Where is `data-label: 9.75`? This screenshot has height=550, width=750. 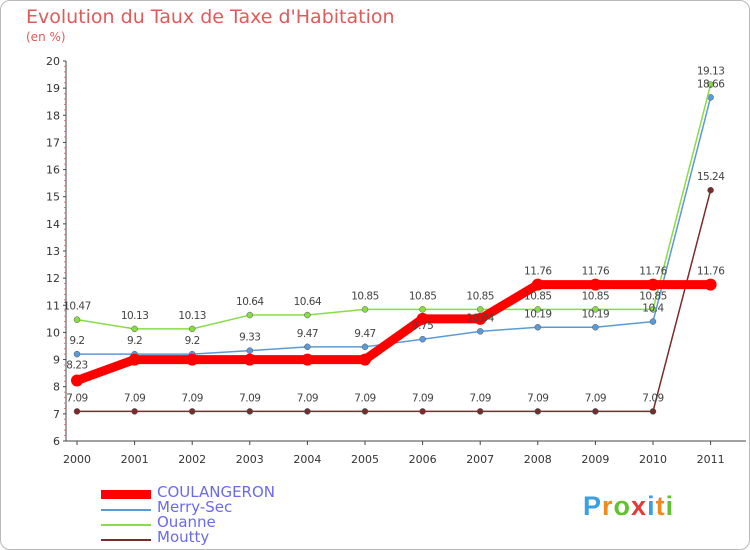 data-label: 9.75 is located at coordinates (422, 326).